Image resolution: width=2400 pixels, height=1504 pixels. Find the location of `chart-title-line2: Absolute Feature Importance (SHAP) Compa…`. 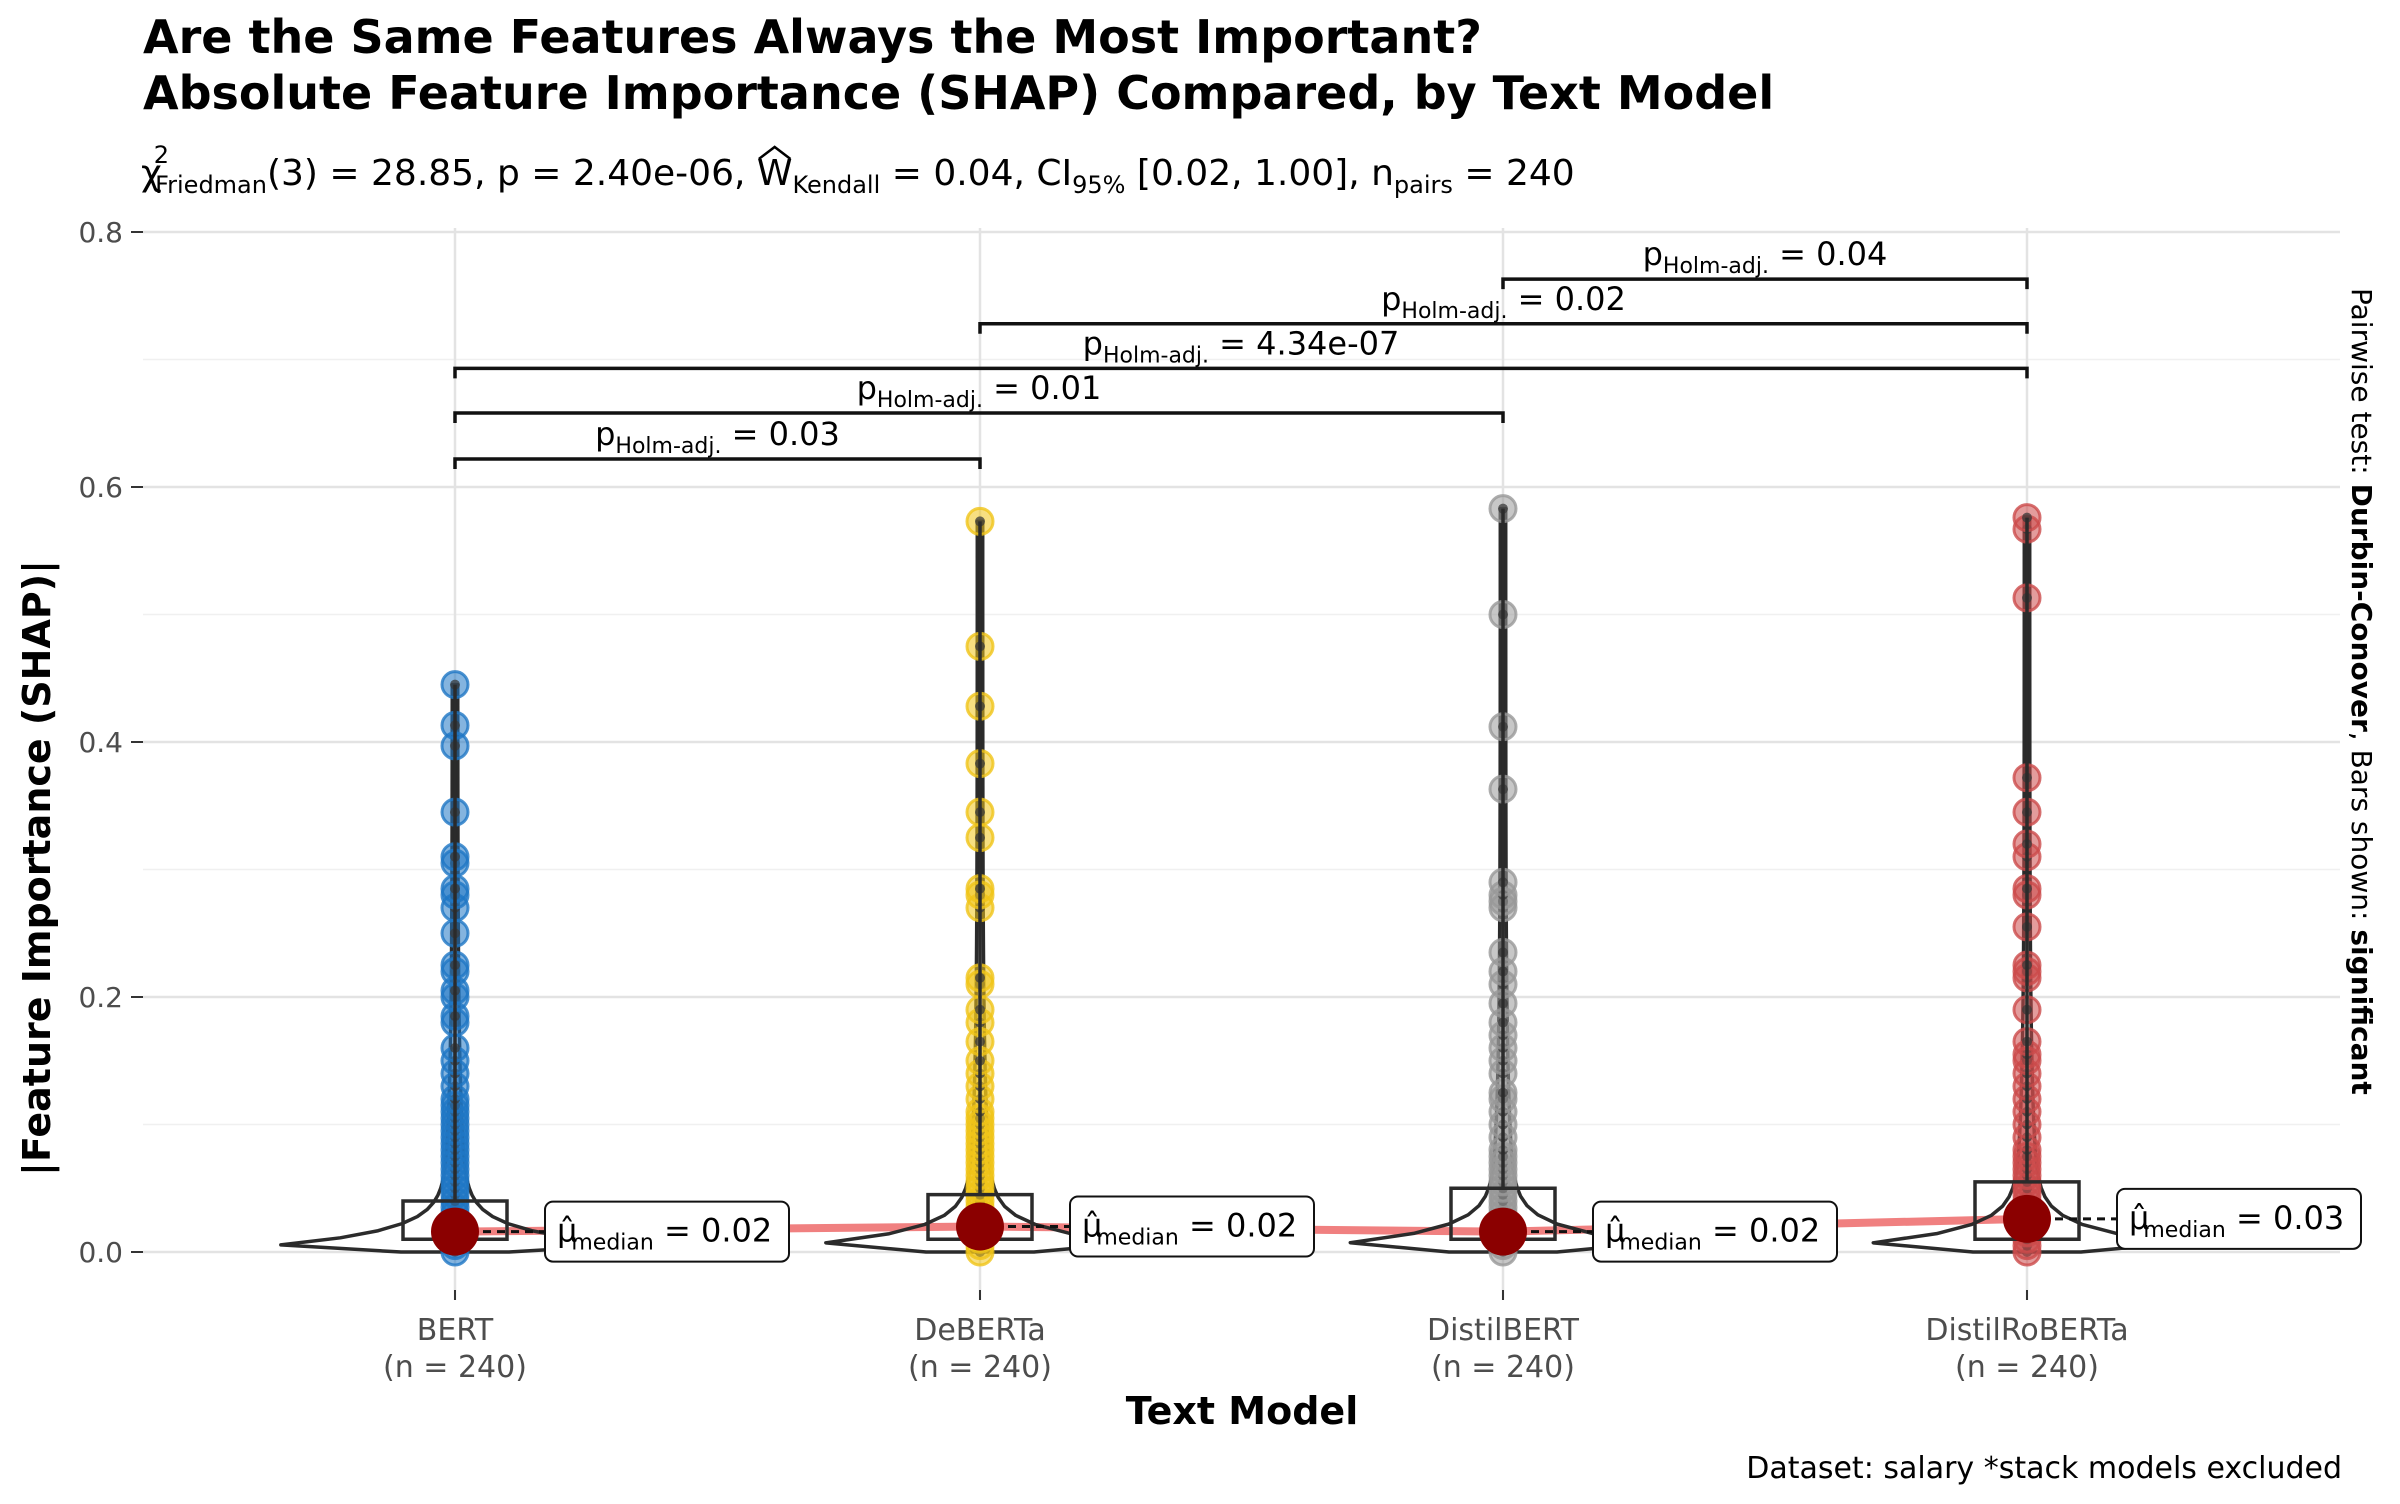

chart-title-line2: Absolute Feature Importance (SHAP) Compa… is located at coordinates (958, 93).